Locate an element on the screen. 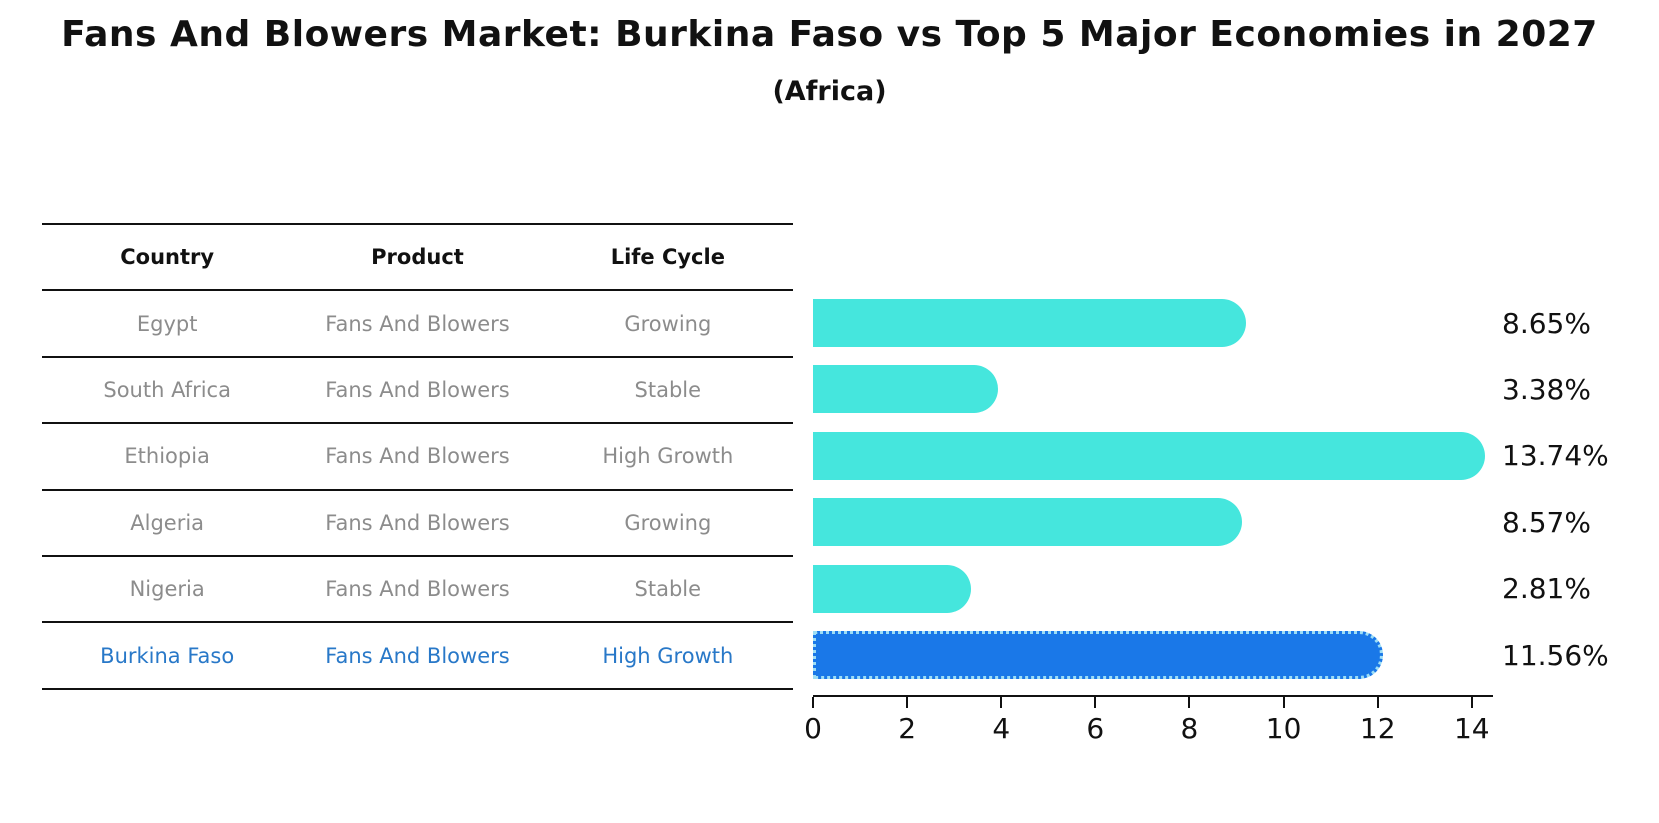  table-header-row: Country Product Life Cycle is located at coordinates (417, 258).